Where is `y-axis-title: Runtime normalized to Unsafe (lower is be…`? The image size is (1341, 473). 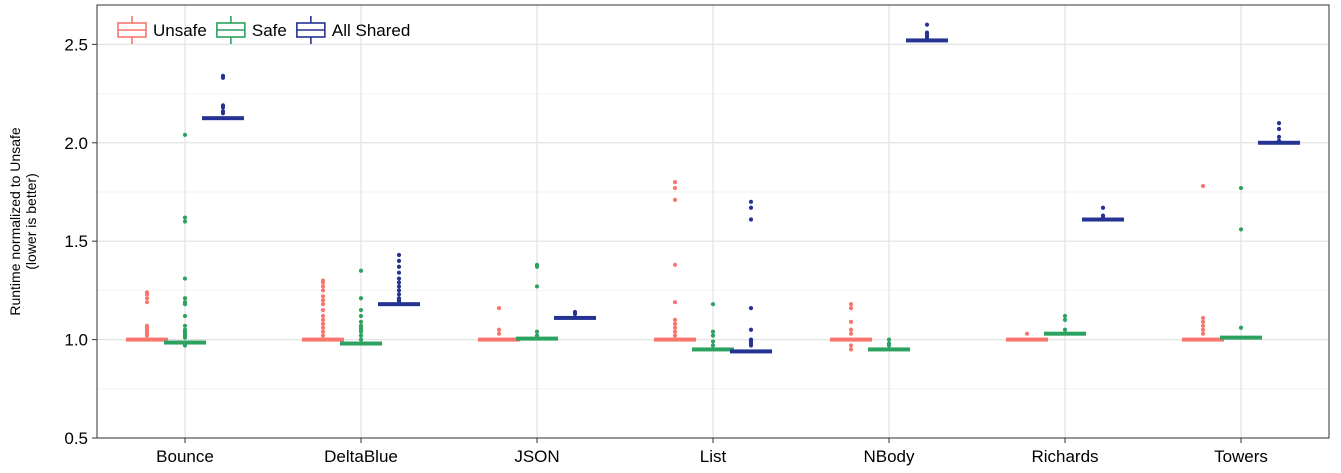 y-axis-title: Runtime normalized to Unsafe (lower is be… is located at coordinates (23, 221).